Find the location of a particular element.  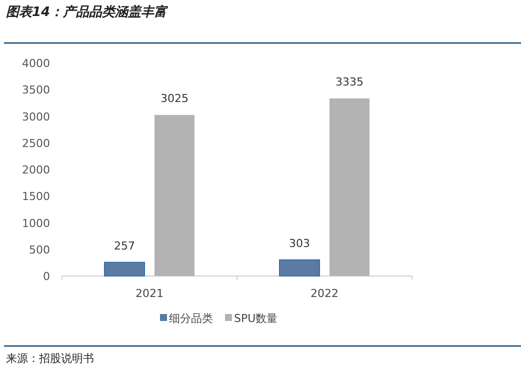

chart-title: 图表14：产品品类涵盖丰富 is located at coordinates (88, 12).